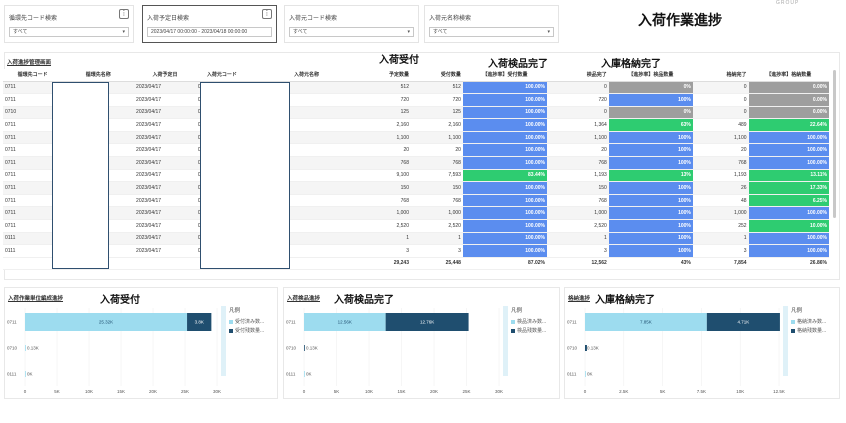  I want to click on y-category-label: 0710, so click(12, 348).